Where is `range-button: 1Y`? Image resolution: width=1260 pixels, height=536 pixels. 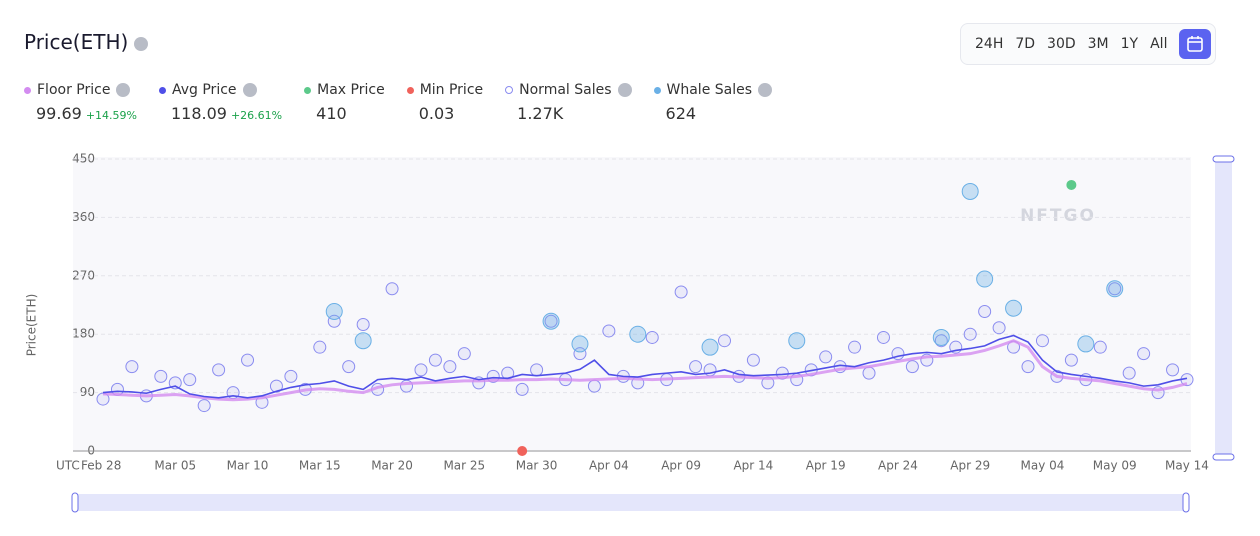
range-button: 1Y is located at coordinates (1129, 44).